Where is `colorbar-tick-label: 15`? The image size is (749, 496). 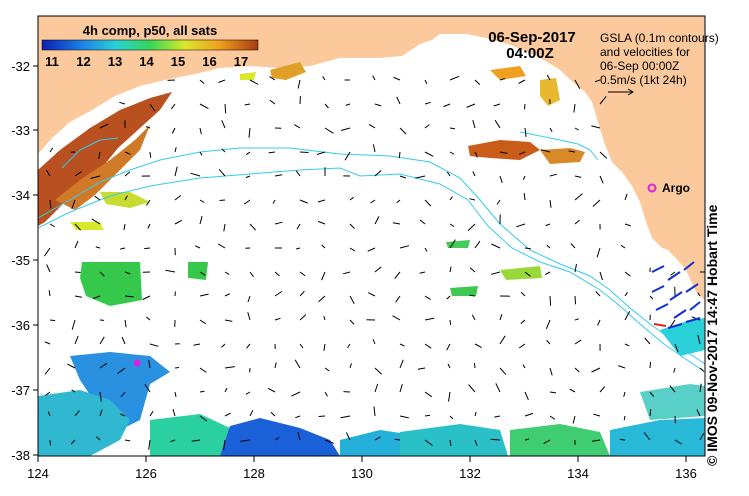 colorbar-tick-label: 15 is located at coordinates (178, 61).